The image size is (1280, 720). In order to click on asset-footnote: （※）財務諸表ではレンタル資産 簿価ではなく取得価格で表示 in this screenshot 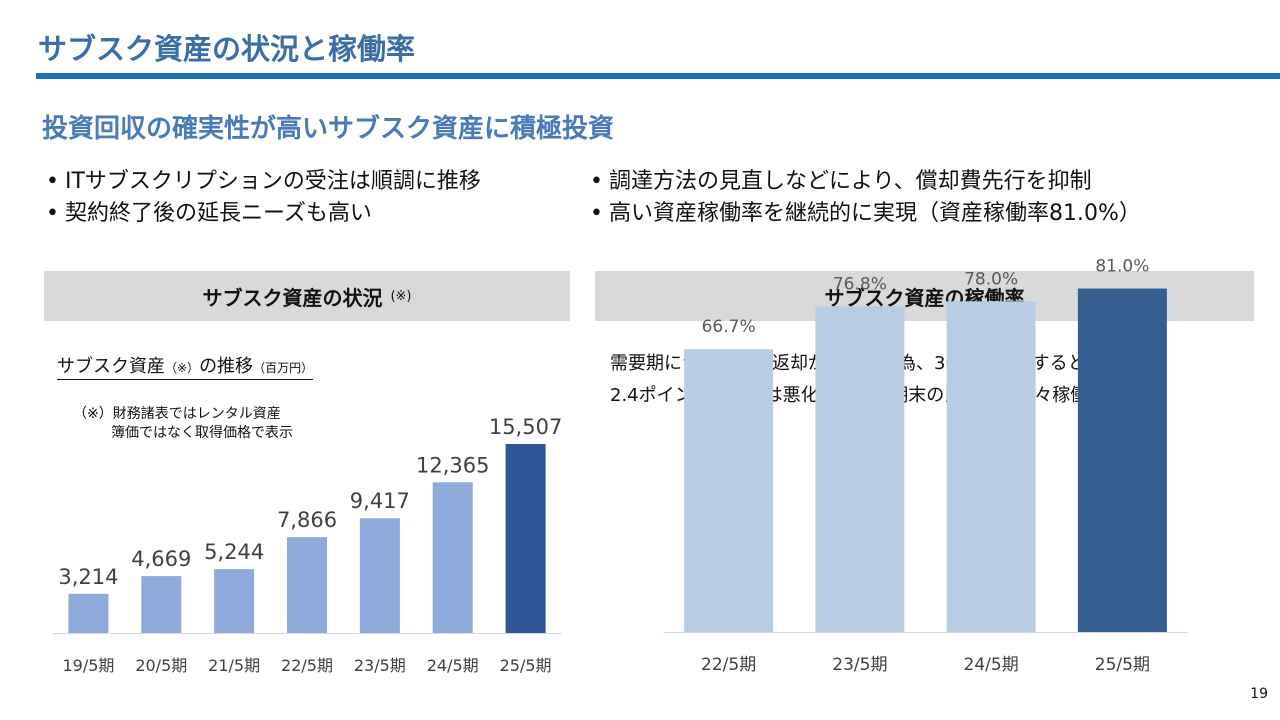, I will do `click(183, 424)`.